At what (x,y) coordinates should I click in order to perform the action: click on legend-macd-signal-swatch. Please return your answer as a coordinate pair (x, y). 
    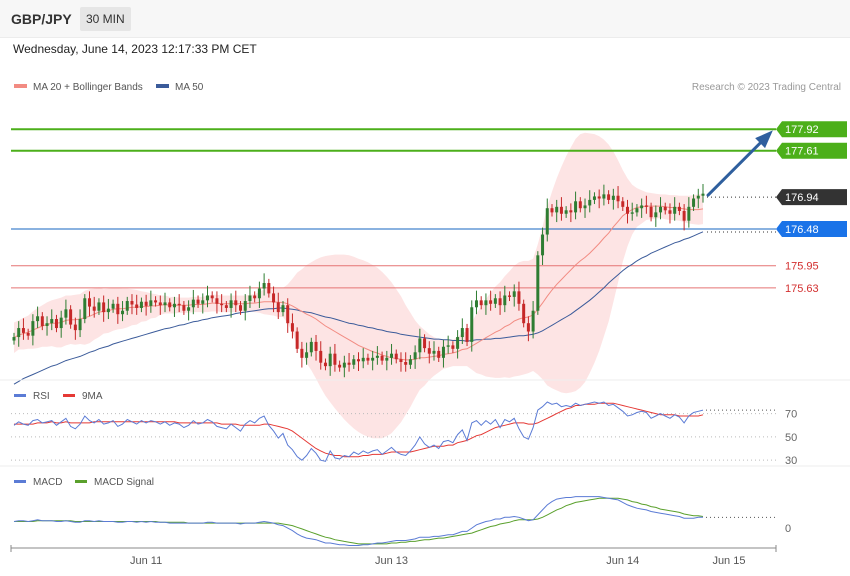
    Looking at the image, I should click on (81, 481).